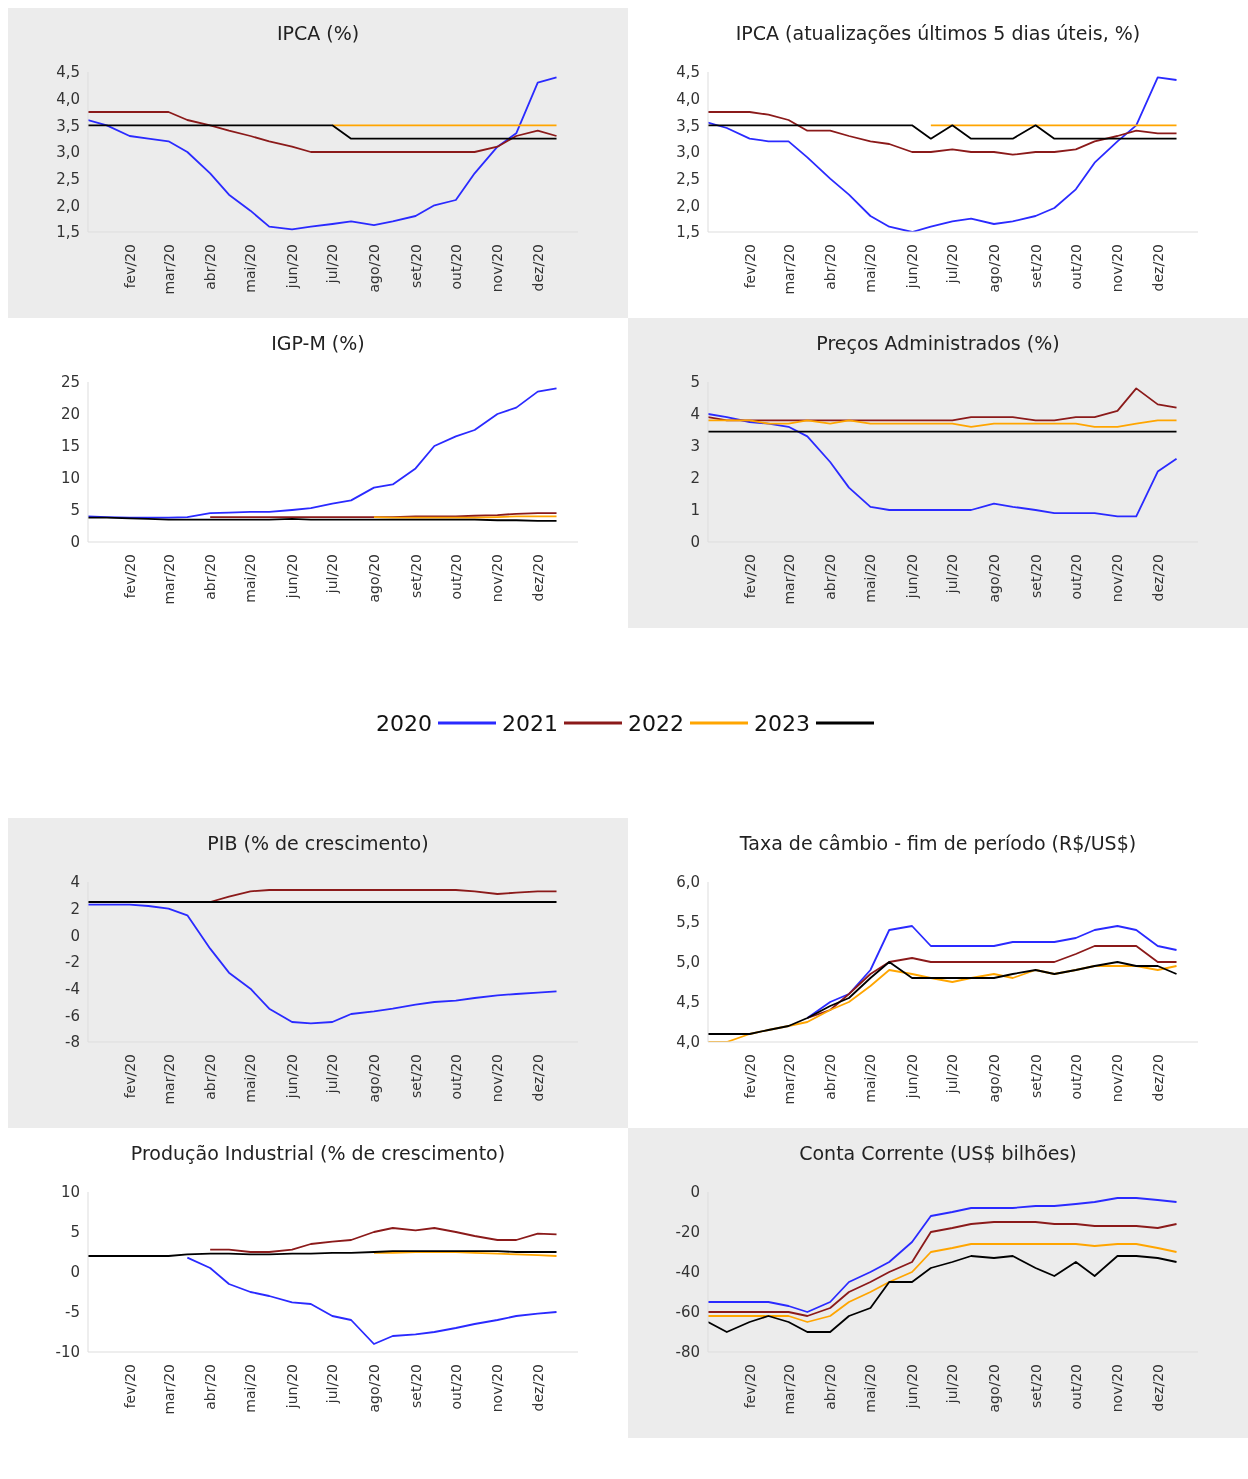 This screenshot has height=1479, width=1248. I want to click on y-tick-label: 25, so click(70, 382).